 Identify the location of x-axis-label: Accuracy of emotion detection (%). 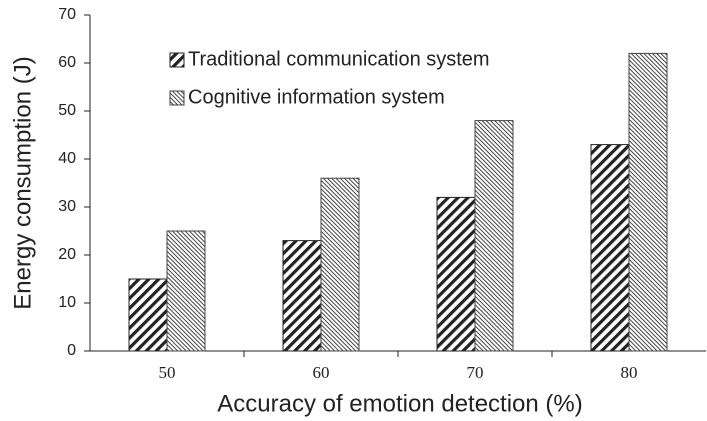
(400, 403).